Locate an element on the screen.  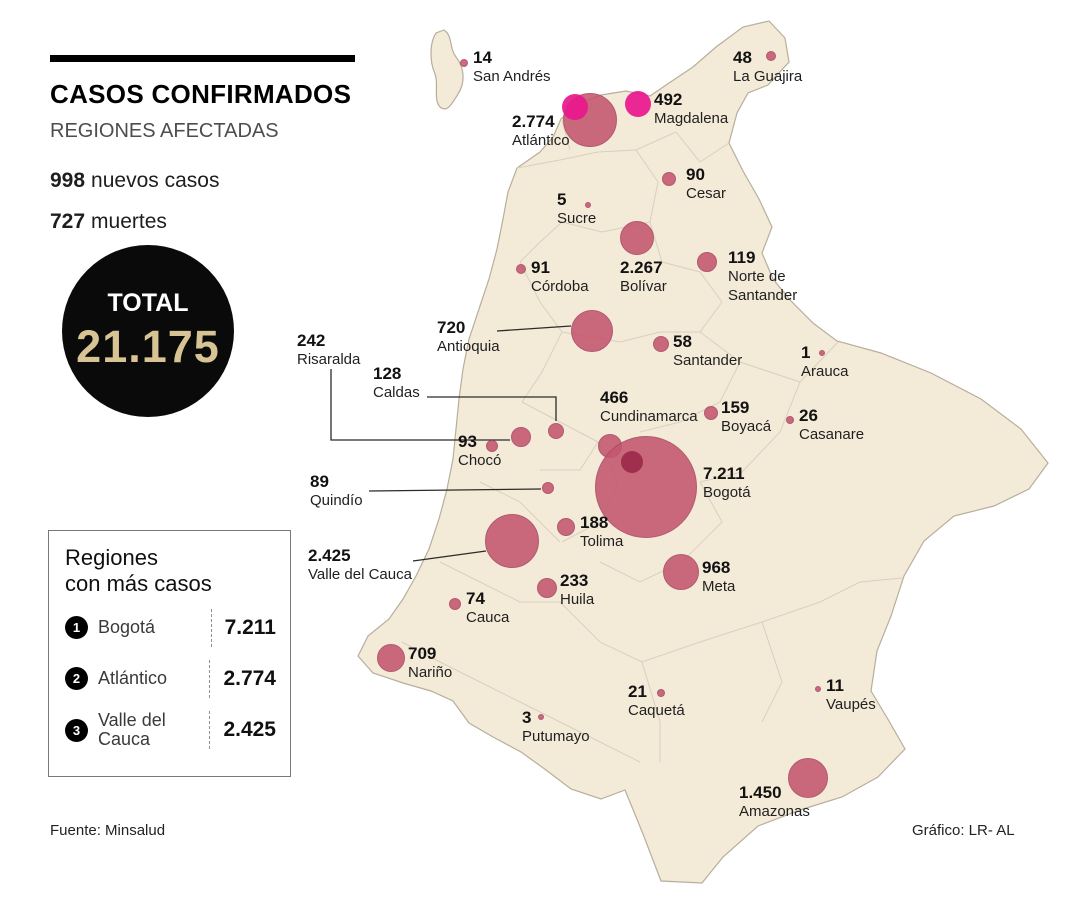
region-label-atlantico: 2.774 Atlántico is located at coordinates (541, 131).